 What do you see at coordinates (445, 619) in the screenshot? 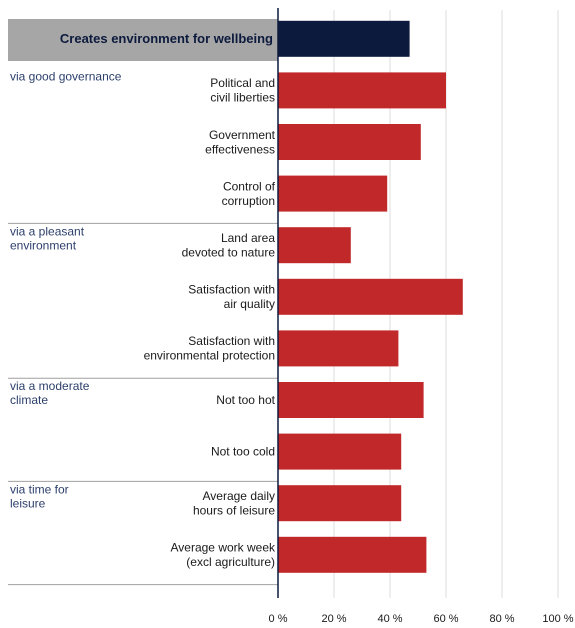
I see `x-tick-label: 60 %` at bounding box center [445, 619].